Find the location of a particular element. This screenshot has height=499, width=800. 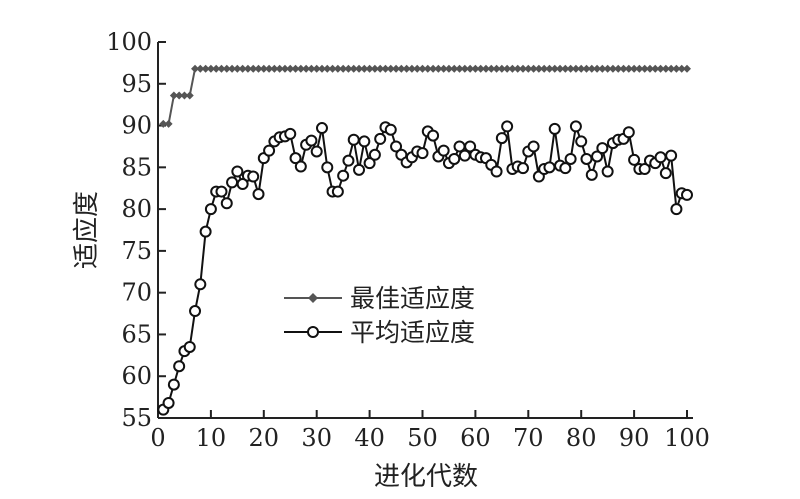

y-tick-label: 65 is located at coordinates (136, 334).